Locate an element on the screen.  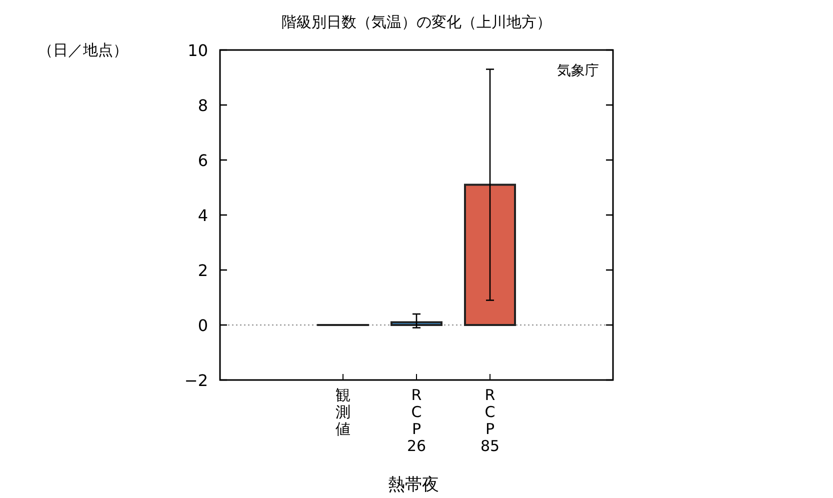
y-tick-label: −2 is located at coordinates (196, 380).